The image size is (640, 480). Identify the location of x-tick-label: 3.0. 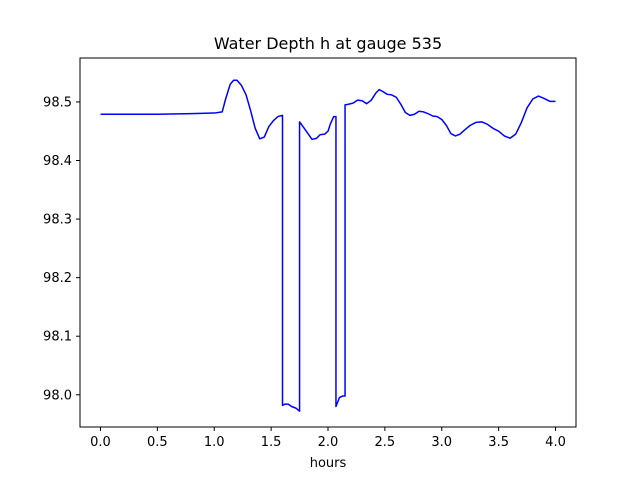
(441, 442).